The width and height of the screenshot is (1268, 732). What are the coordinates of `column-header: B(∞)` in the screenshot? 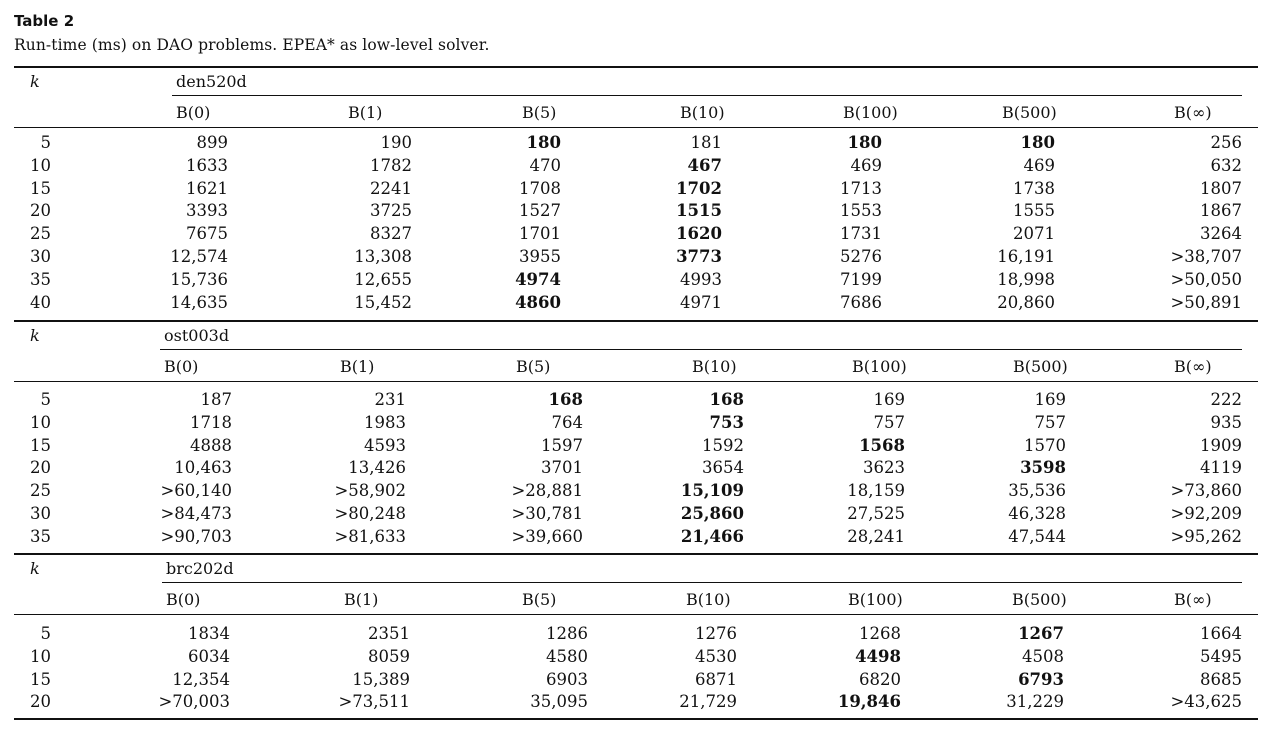 It's located at (1193, 112).